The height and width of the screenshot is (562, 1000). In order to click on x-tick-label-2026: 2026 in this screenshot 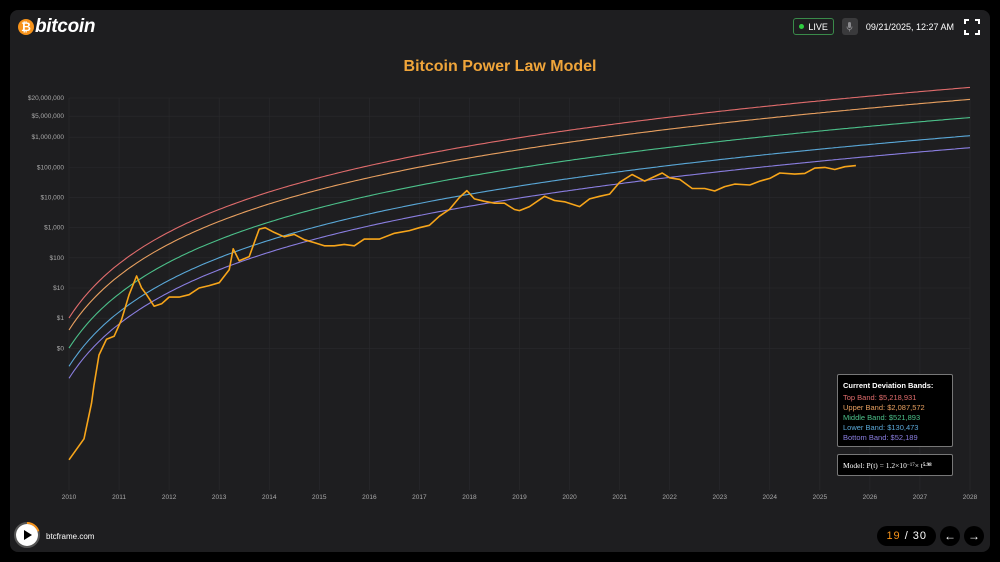, I will do `click(870, 497)`.